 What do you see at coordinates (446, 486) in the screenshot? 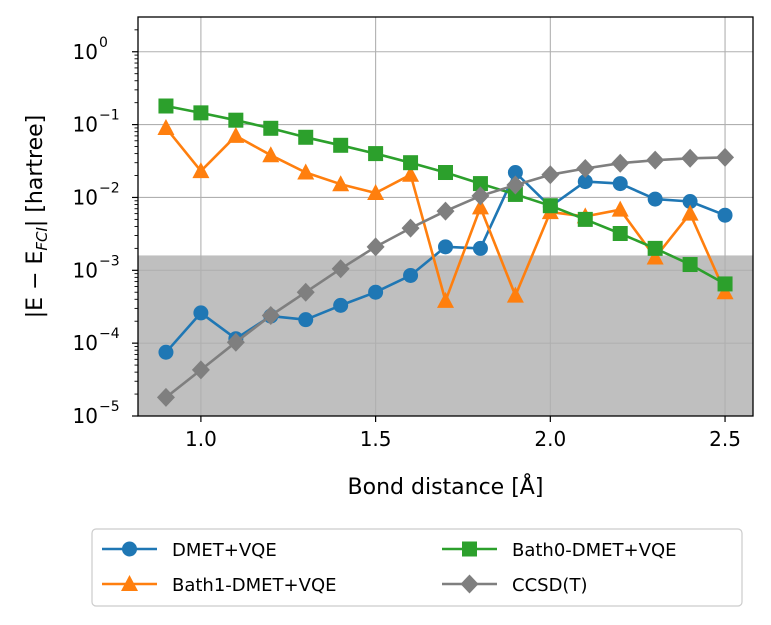
I see `x-axis-label: Bond distance [Å]` at bounding box center [446, 486].